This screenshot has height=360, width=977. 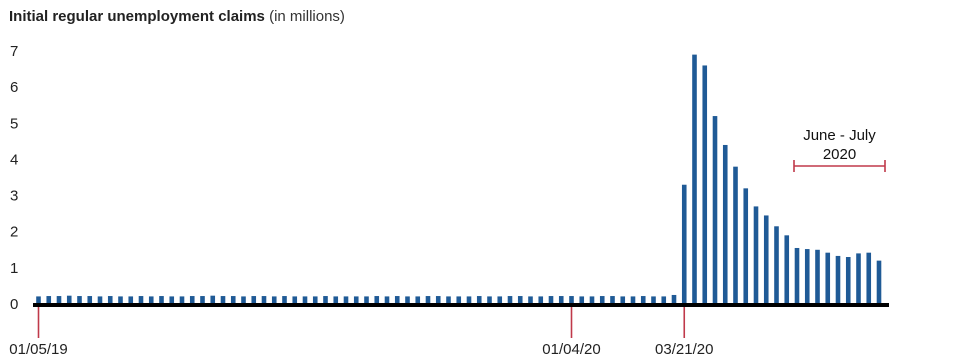 I want to click on x-tick-label: 01/05/19, so click(x=38, y=349).